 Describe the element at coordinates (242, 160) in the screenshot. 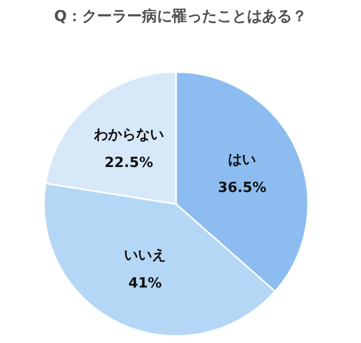

I see `slice-label: はい` at that location.